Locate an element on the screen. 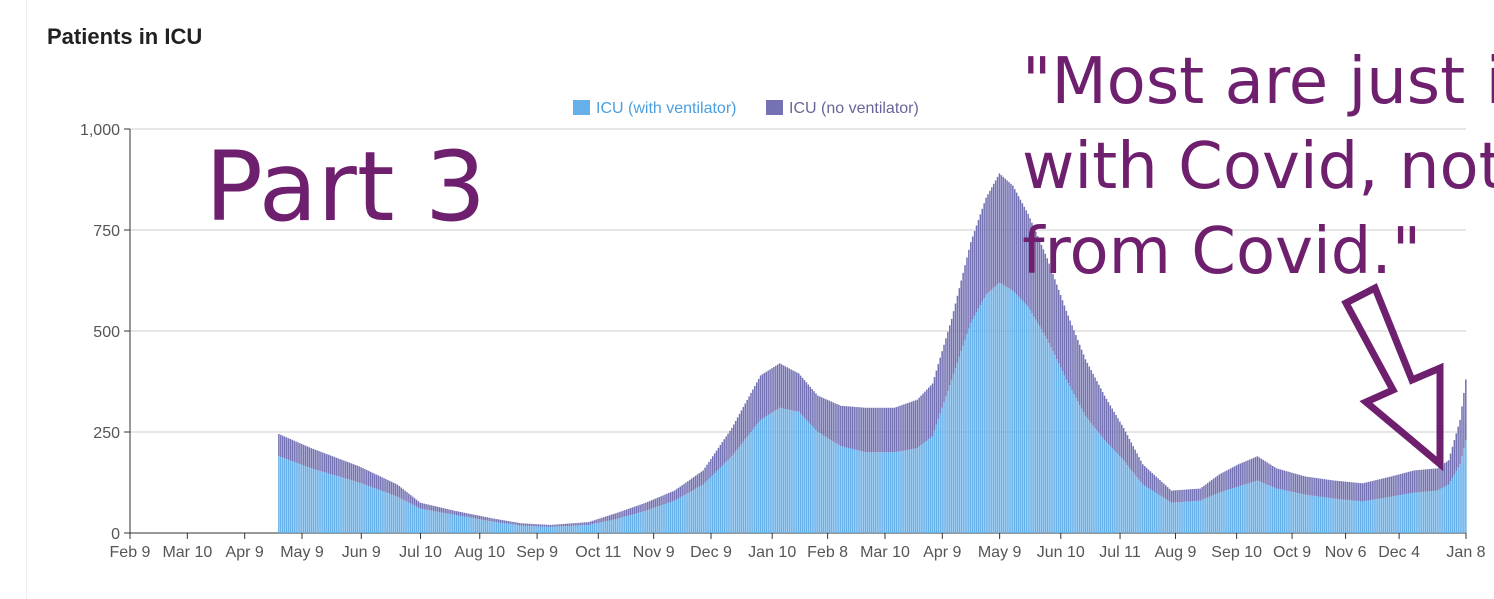 The width and height of the screenshot is (1494, 599). legend-swatch is located at coordinates (581, 107).